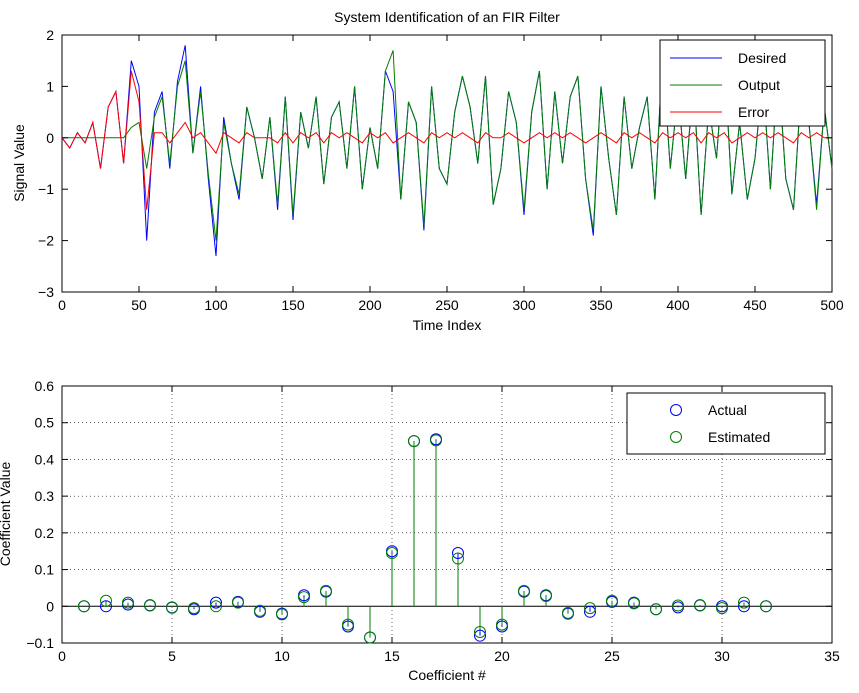 The width and height of the screenshot is (859, 693). What do you see at coordinates (6, 514) in the screenshot?
I see `bottom-y-axis-label: Coefficient Value` at bounding box center [6, 514].